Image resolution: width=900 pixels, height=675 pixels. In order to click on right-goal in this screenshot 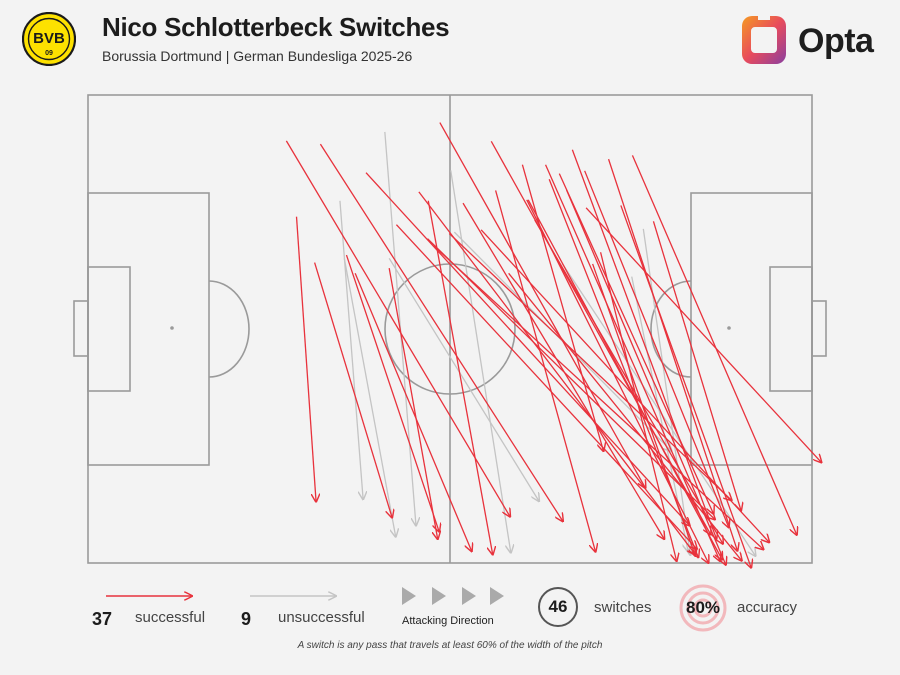, I will do `click(819, 328)`.